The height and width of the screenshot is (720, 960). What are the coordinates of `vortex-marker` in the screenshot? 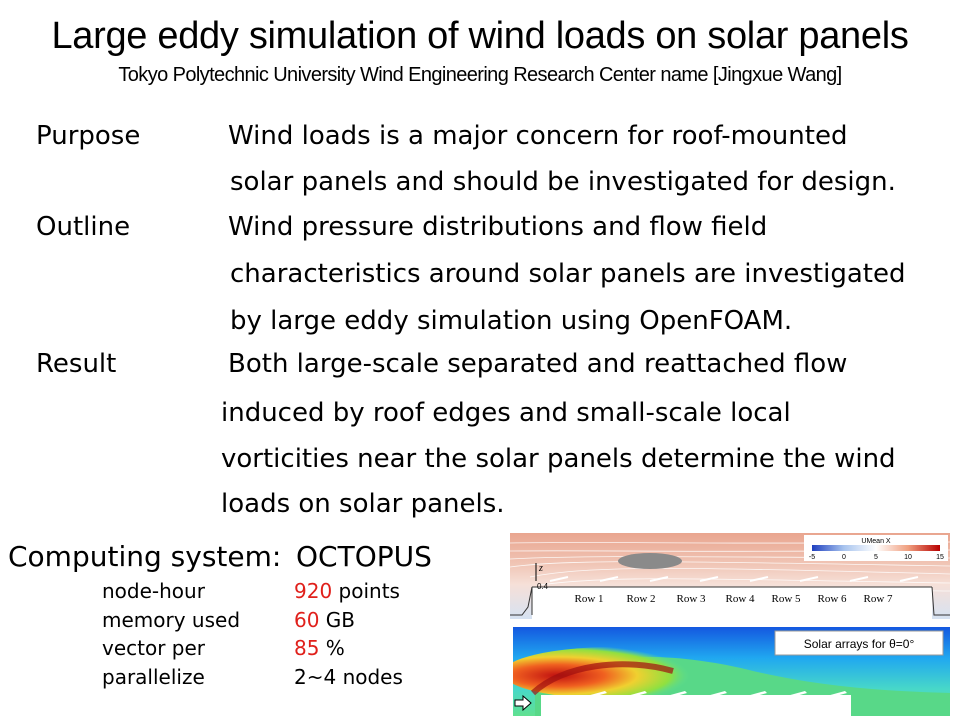 It's located at (650, 561).